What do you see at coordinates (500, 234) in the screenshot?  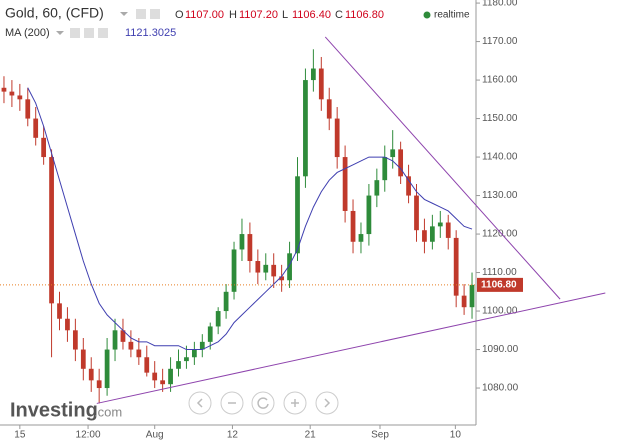 I see `y-tick-label: 1120.00` at bounding box center [500, 234].